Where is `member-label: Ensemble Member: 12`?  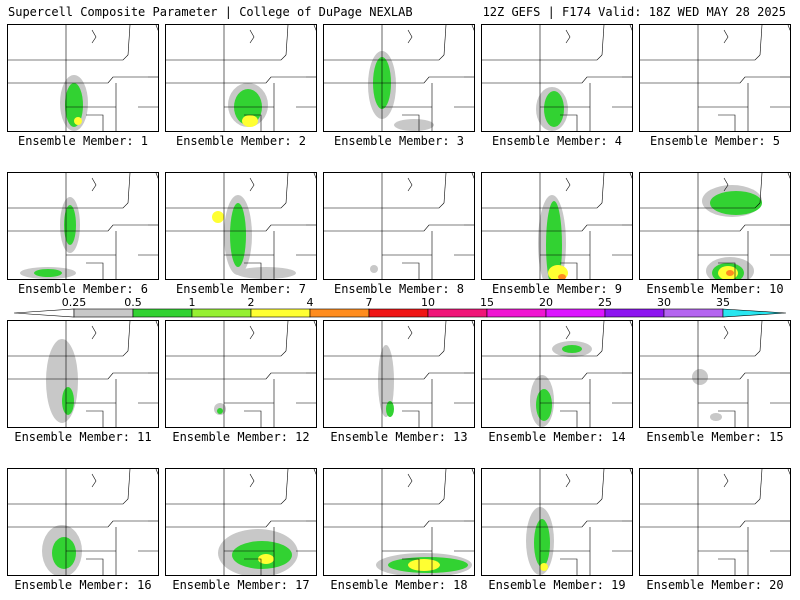 member-label: Ensemble Member: 12 is located at coordinates (241, 437).